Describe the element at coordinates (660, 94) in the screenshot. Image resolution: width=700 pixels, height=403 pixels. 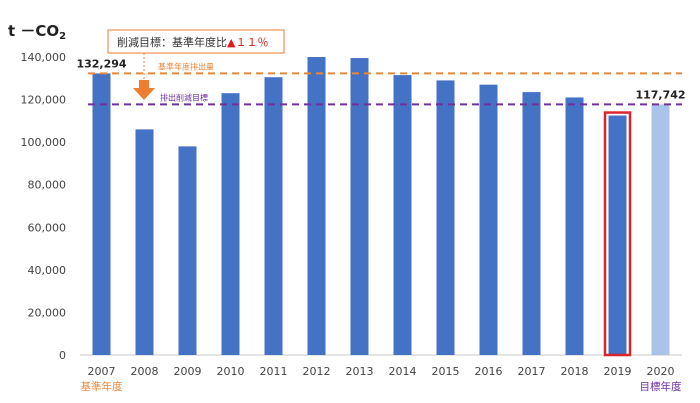
I see `data-label-2020: 117,742` at that location.